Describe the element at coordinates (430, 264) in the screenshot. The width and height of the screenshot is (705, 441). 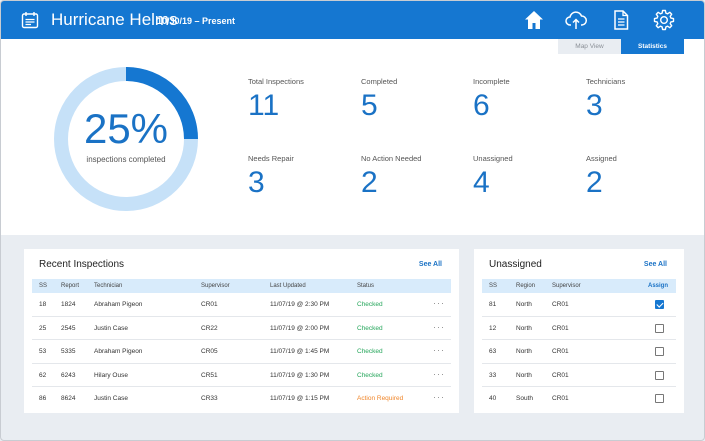
I see `see-all-recent-link: See All` at that location.